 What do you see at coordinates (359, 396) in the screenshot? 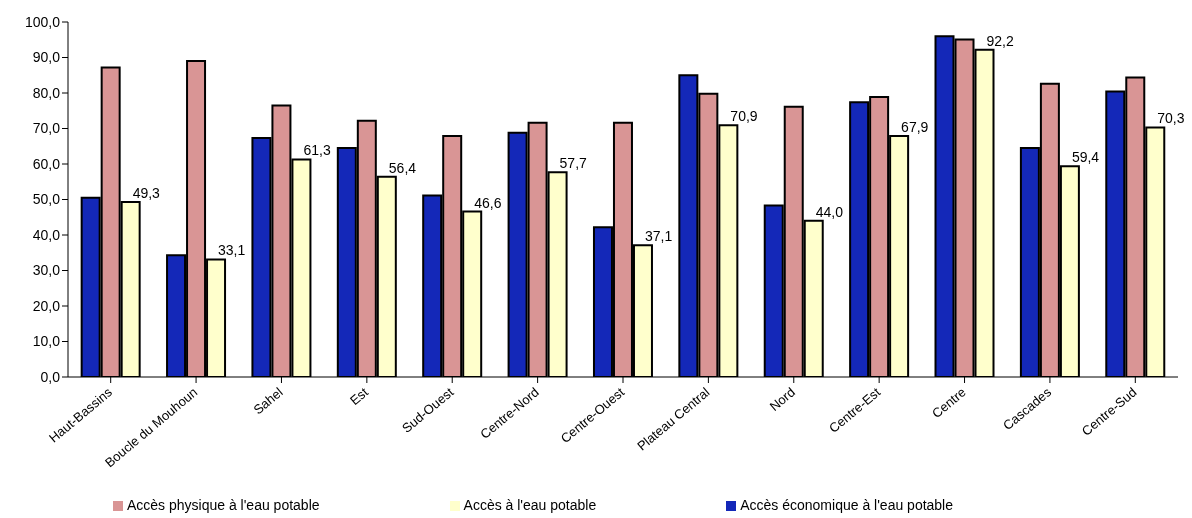
I see `x-tick-label: Est` at bounding box center [359, 396].